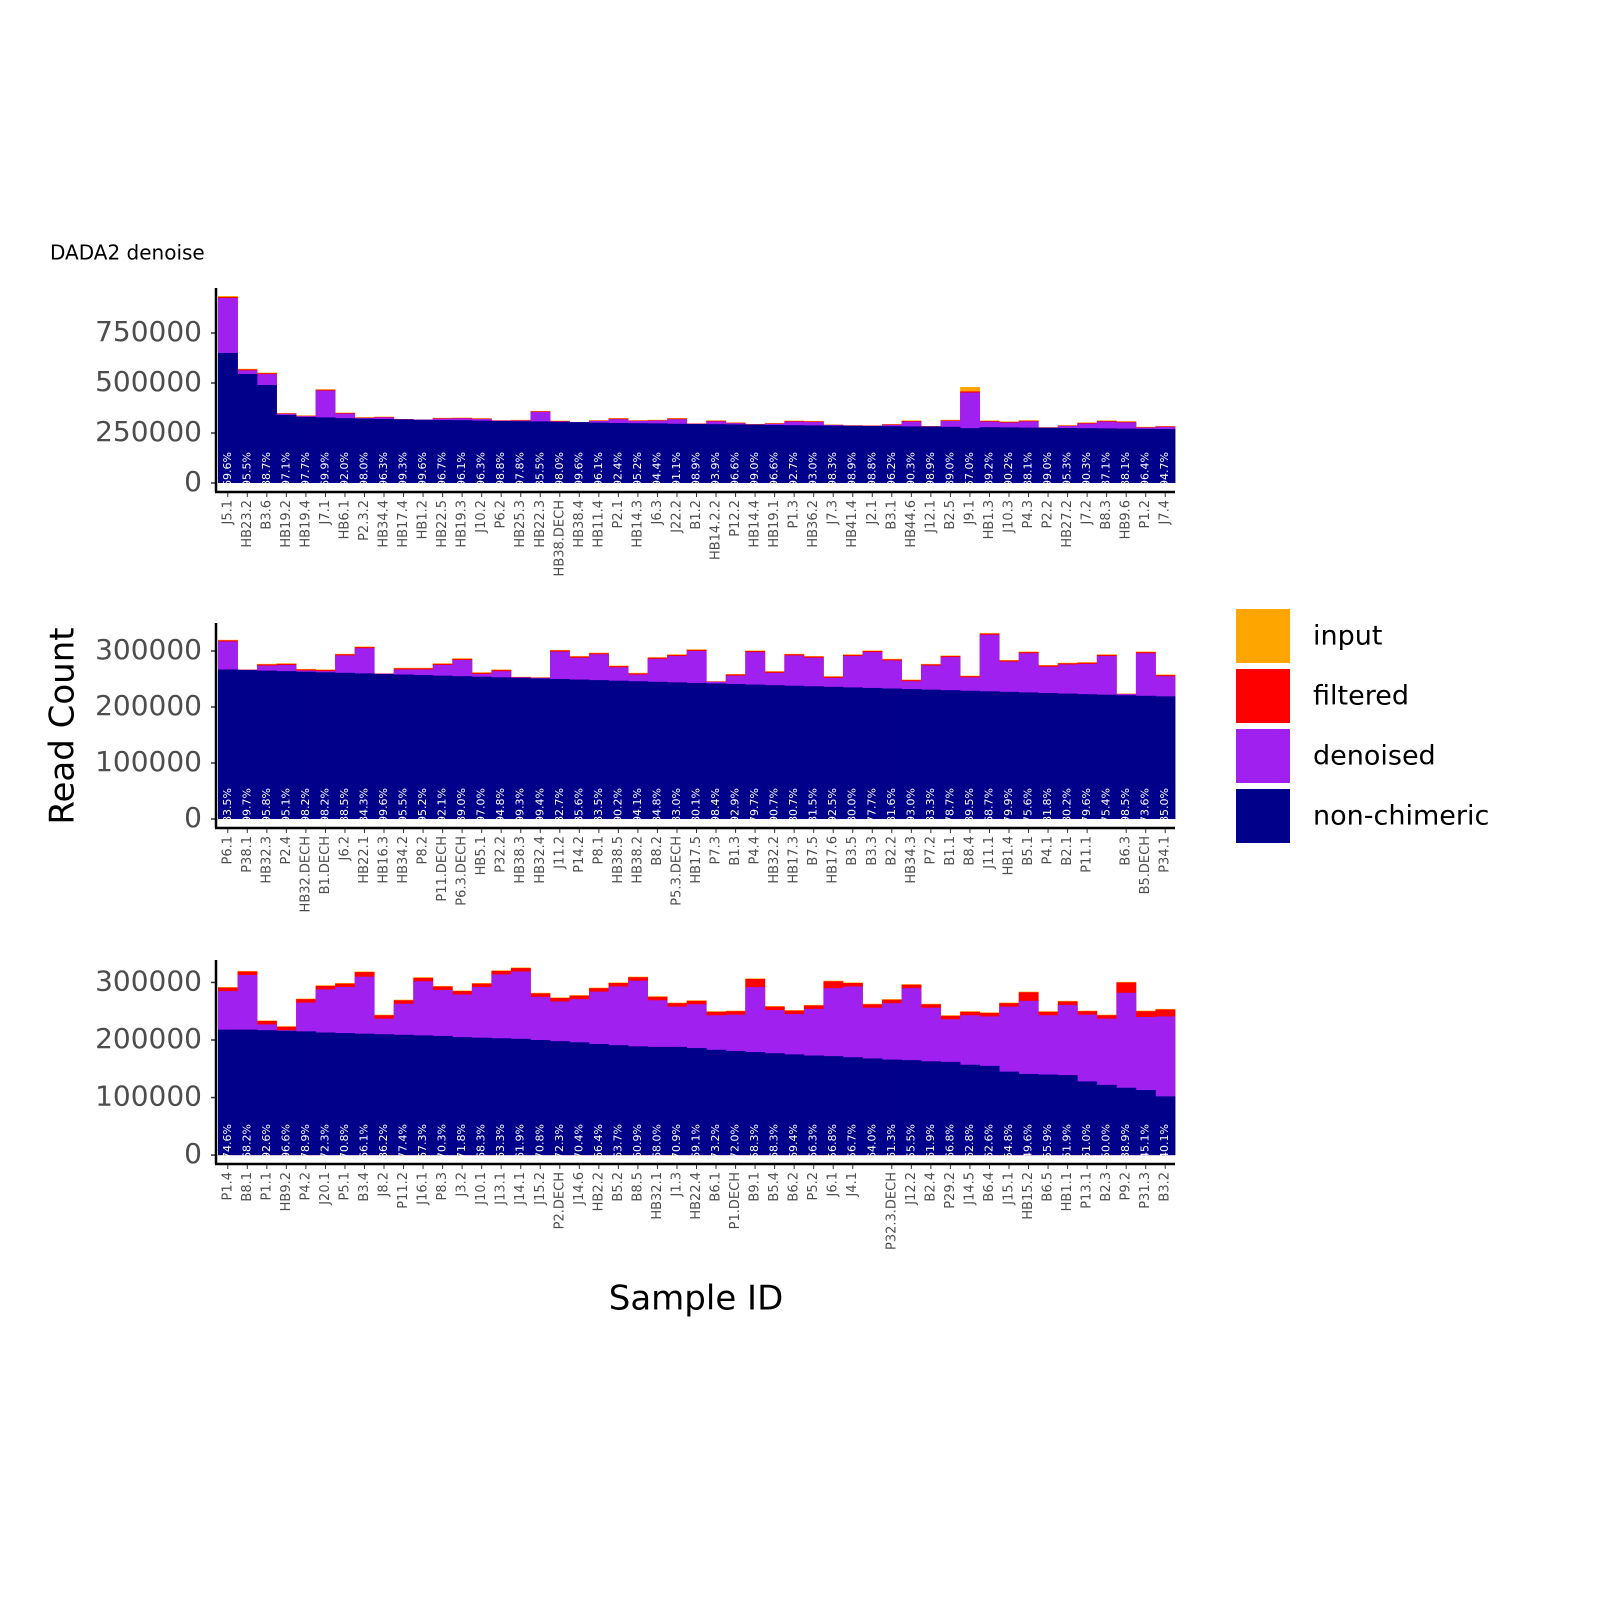 The width and height of the screenshot is (1600, 1600). What do you see at coordinates (755, 850) in the screenshot?
I see `x-tick-label: P4.4` at bounding box center [755, 850].